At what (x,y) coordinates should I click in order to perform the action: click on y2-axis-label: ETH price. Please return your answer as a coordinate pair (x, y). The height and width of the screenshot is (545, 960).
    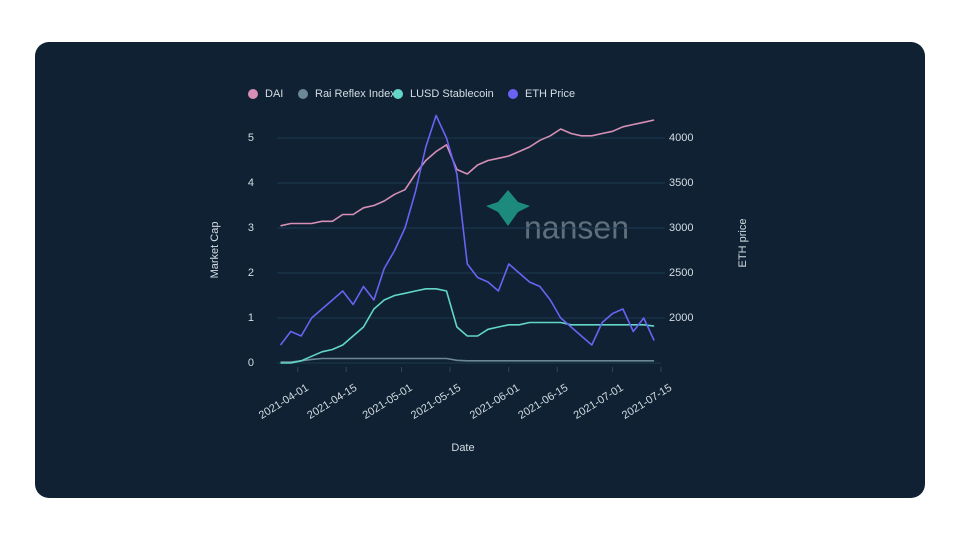
    Looking at the image, I should click on (743, 243).